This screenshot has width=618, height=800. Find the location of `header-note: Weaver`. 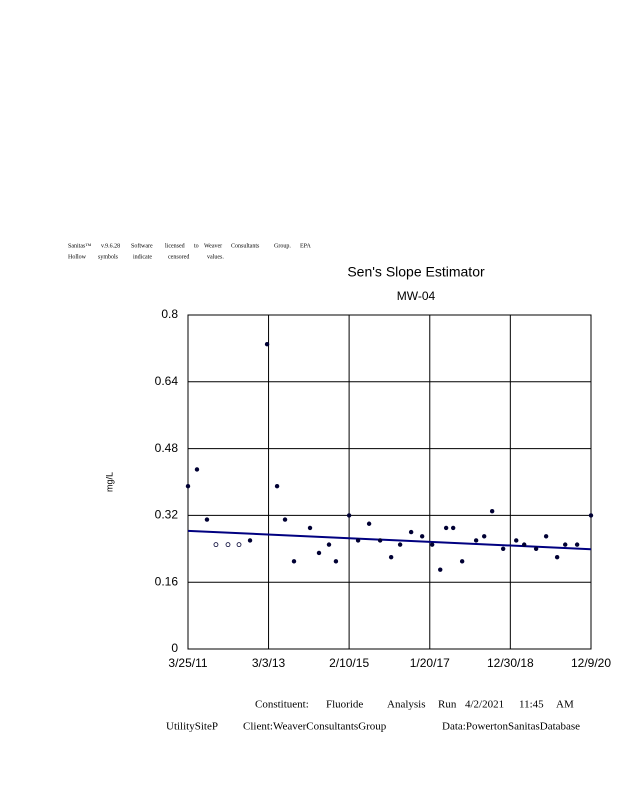

header-note: Weaver is located at coordinates (213, 246).